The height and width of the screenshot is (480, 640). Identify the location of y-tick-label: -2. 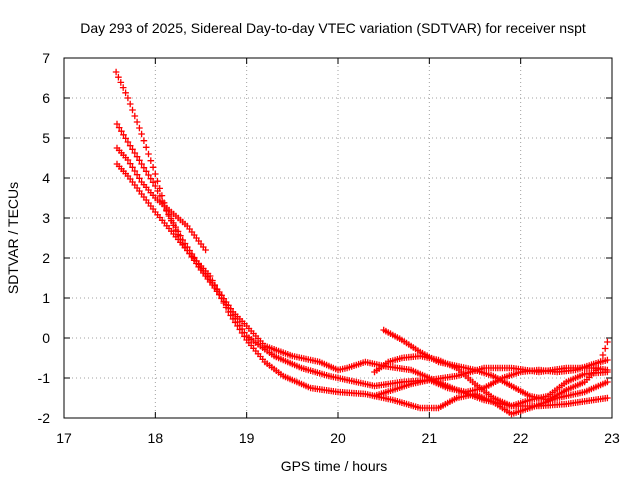
(44, 418).